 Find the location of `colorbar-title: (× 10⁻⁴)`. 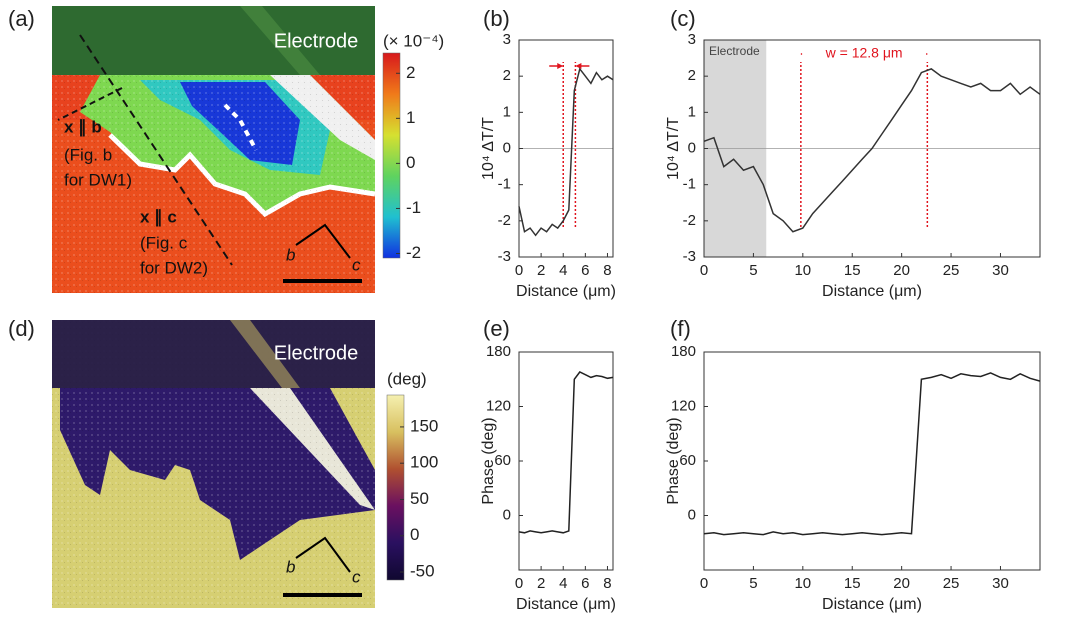

colorbar-title: (× 10⁻⁴) is located at coordinates (413, 40).